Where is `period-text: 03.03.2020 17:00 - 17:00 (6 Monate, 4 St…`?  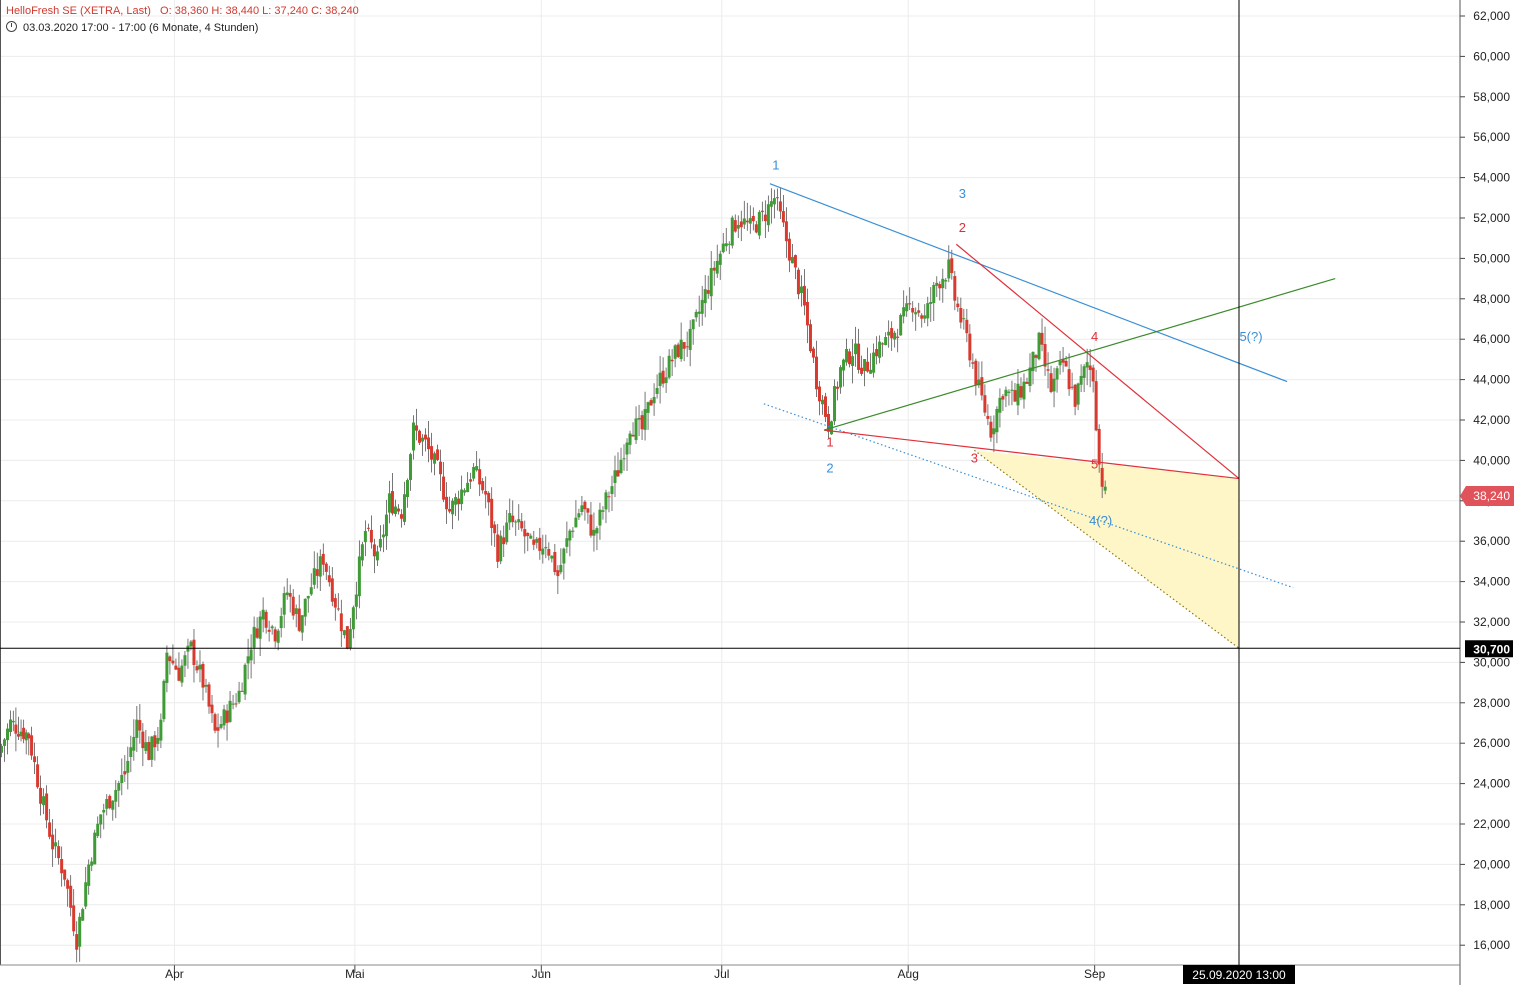 period-text: 03.03.2020 17:00 - 17:00 (6 Monate, 4 St… is located at coordinates (141, 28).